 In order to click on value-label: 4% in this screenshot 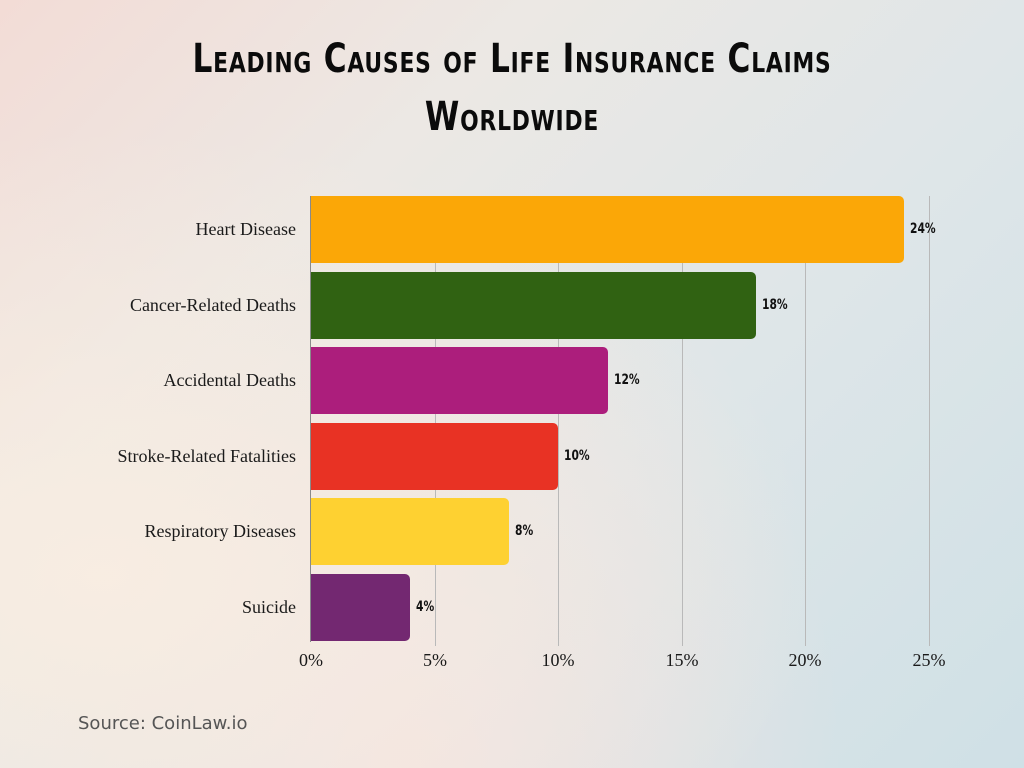, I will do `click(425, 606)`.